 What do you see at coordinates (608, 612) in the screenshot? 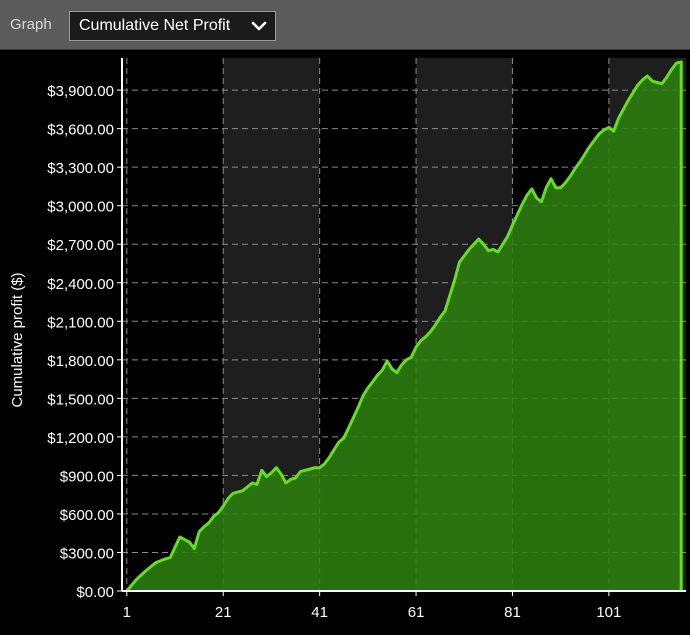
I see `x-tick-label: 101` at bounding box center [608, 612].